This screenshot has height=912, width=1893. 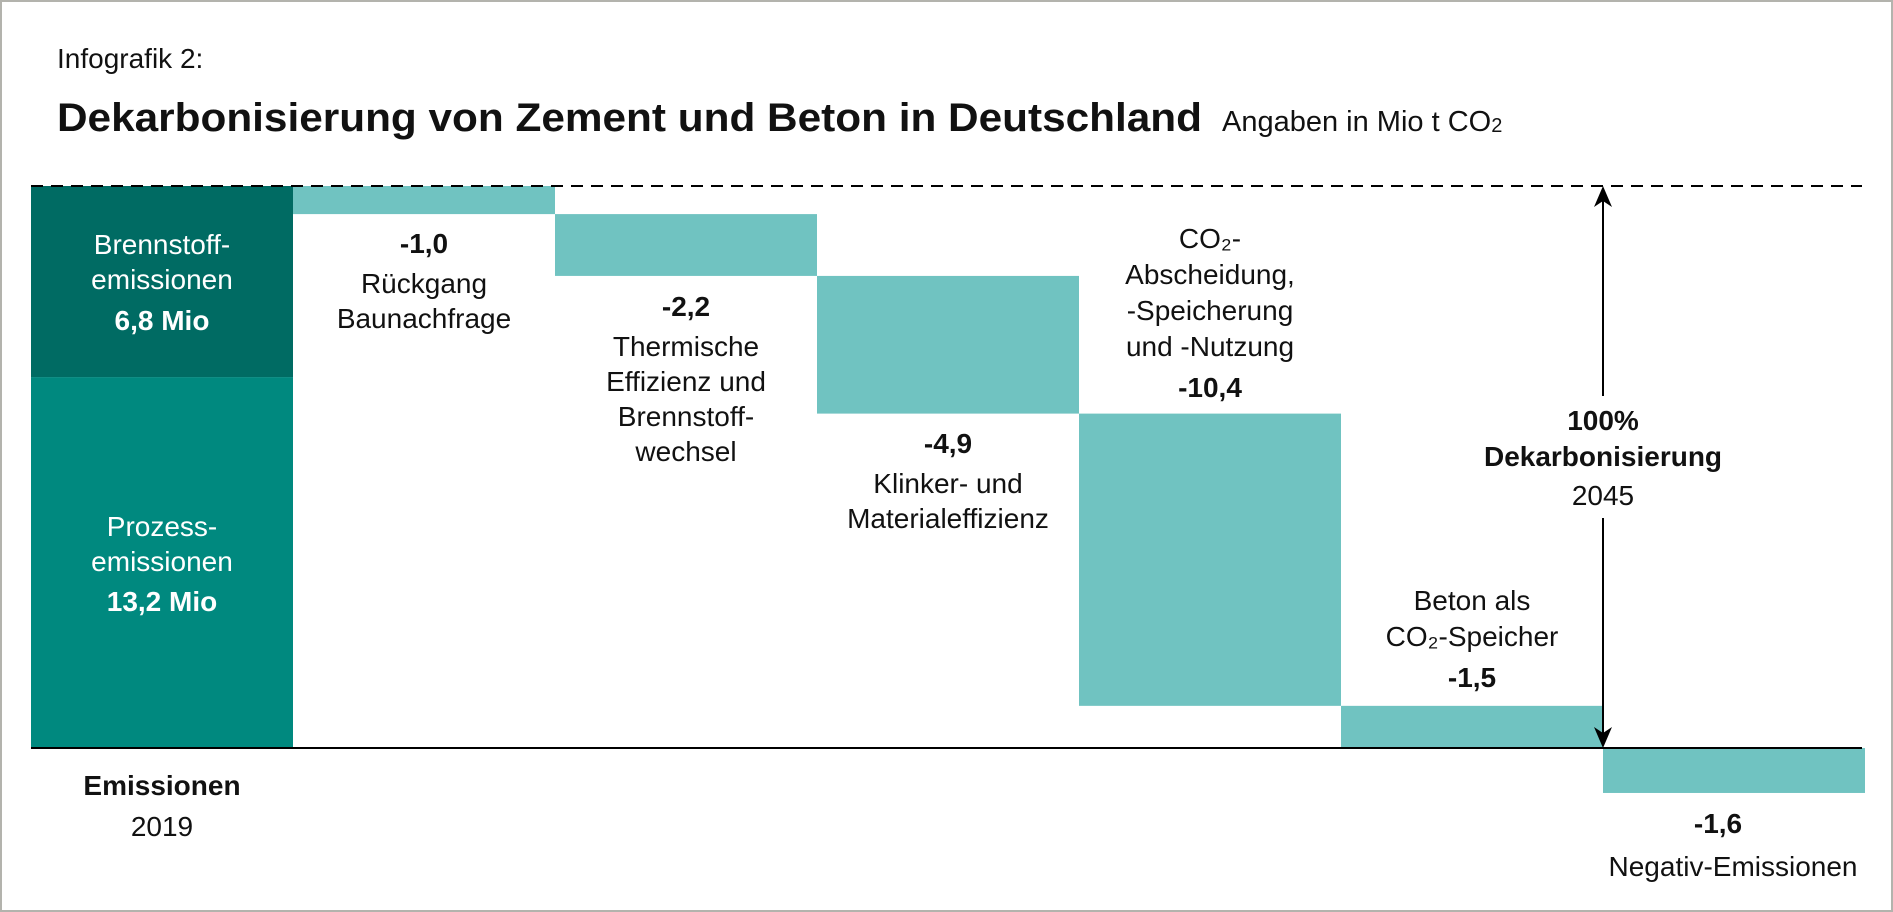 What do you see at coordinates (424, 318) in the screenshot?
I see `step-1-label-line-2: Baunachfrage` at bounding box center [424, 318].